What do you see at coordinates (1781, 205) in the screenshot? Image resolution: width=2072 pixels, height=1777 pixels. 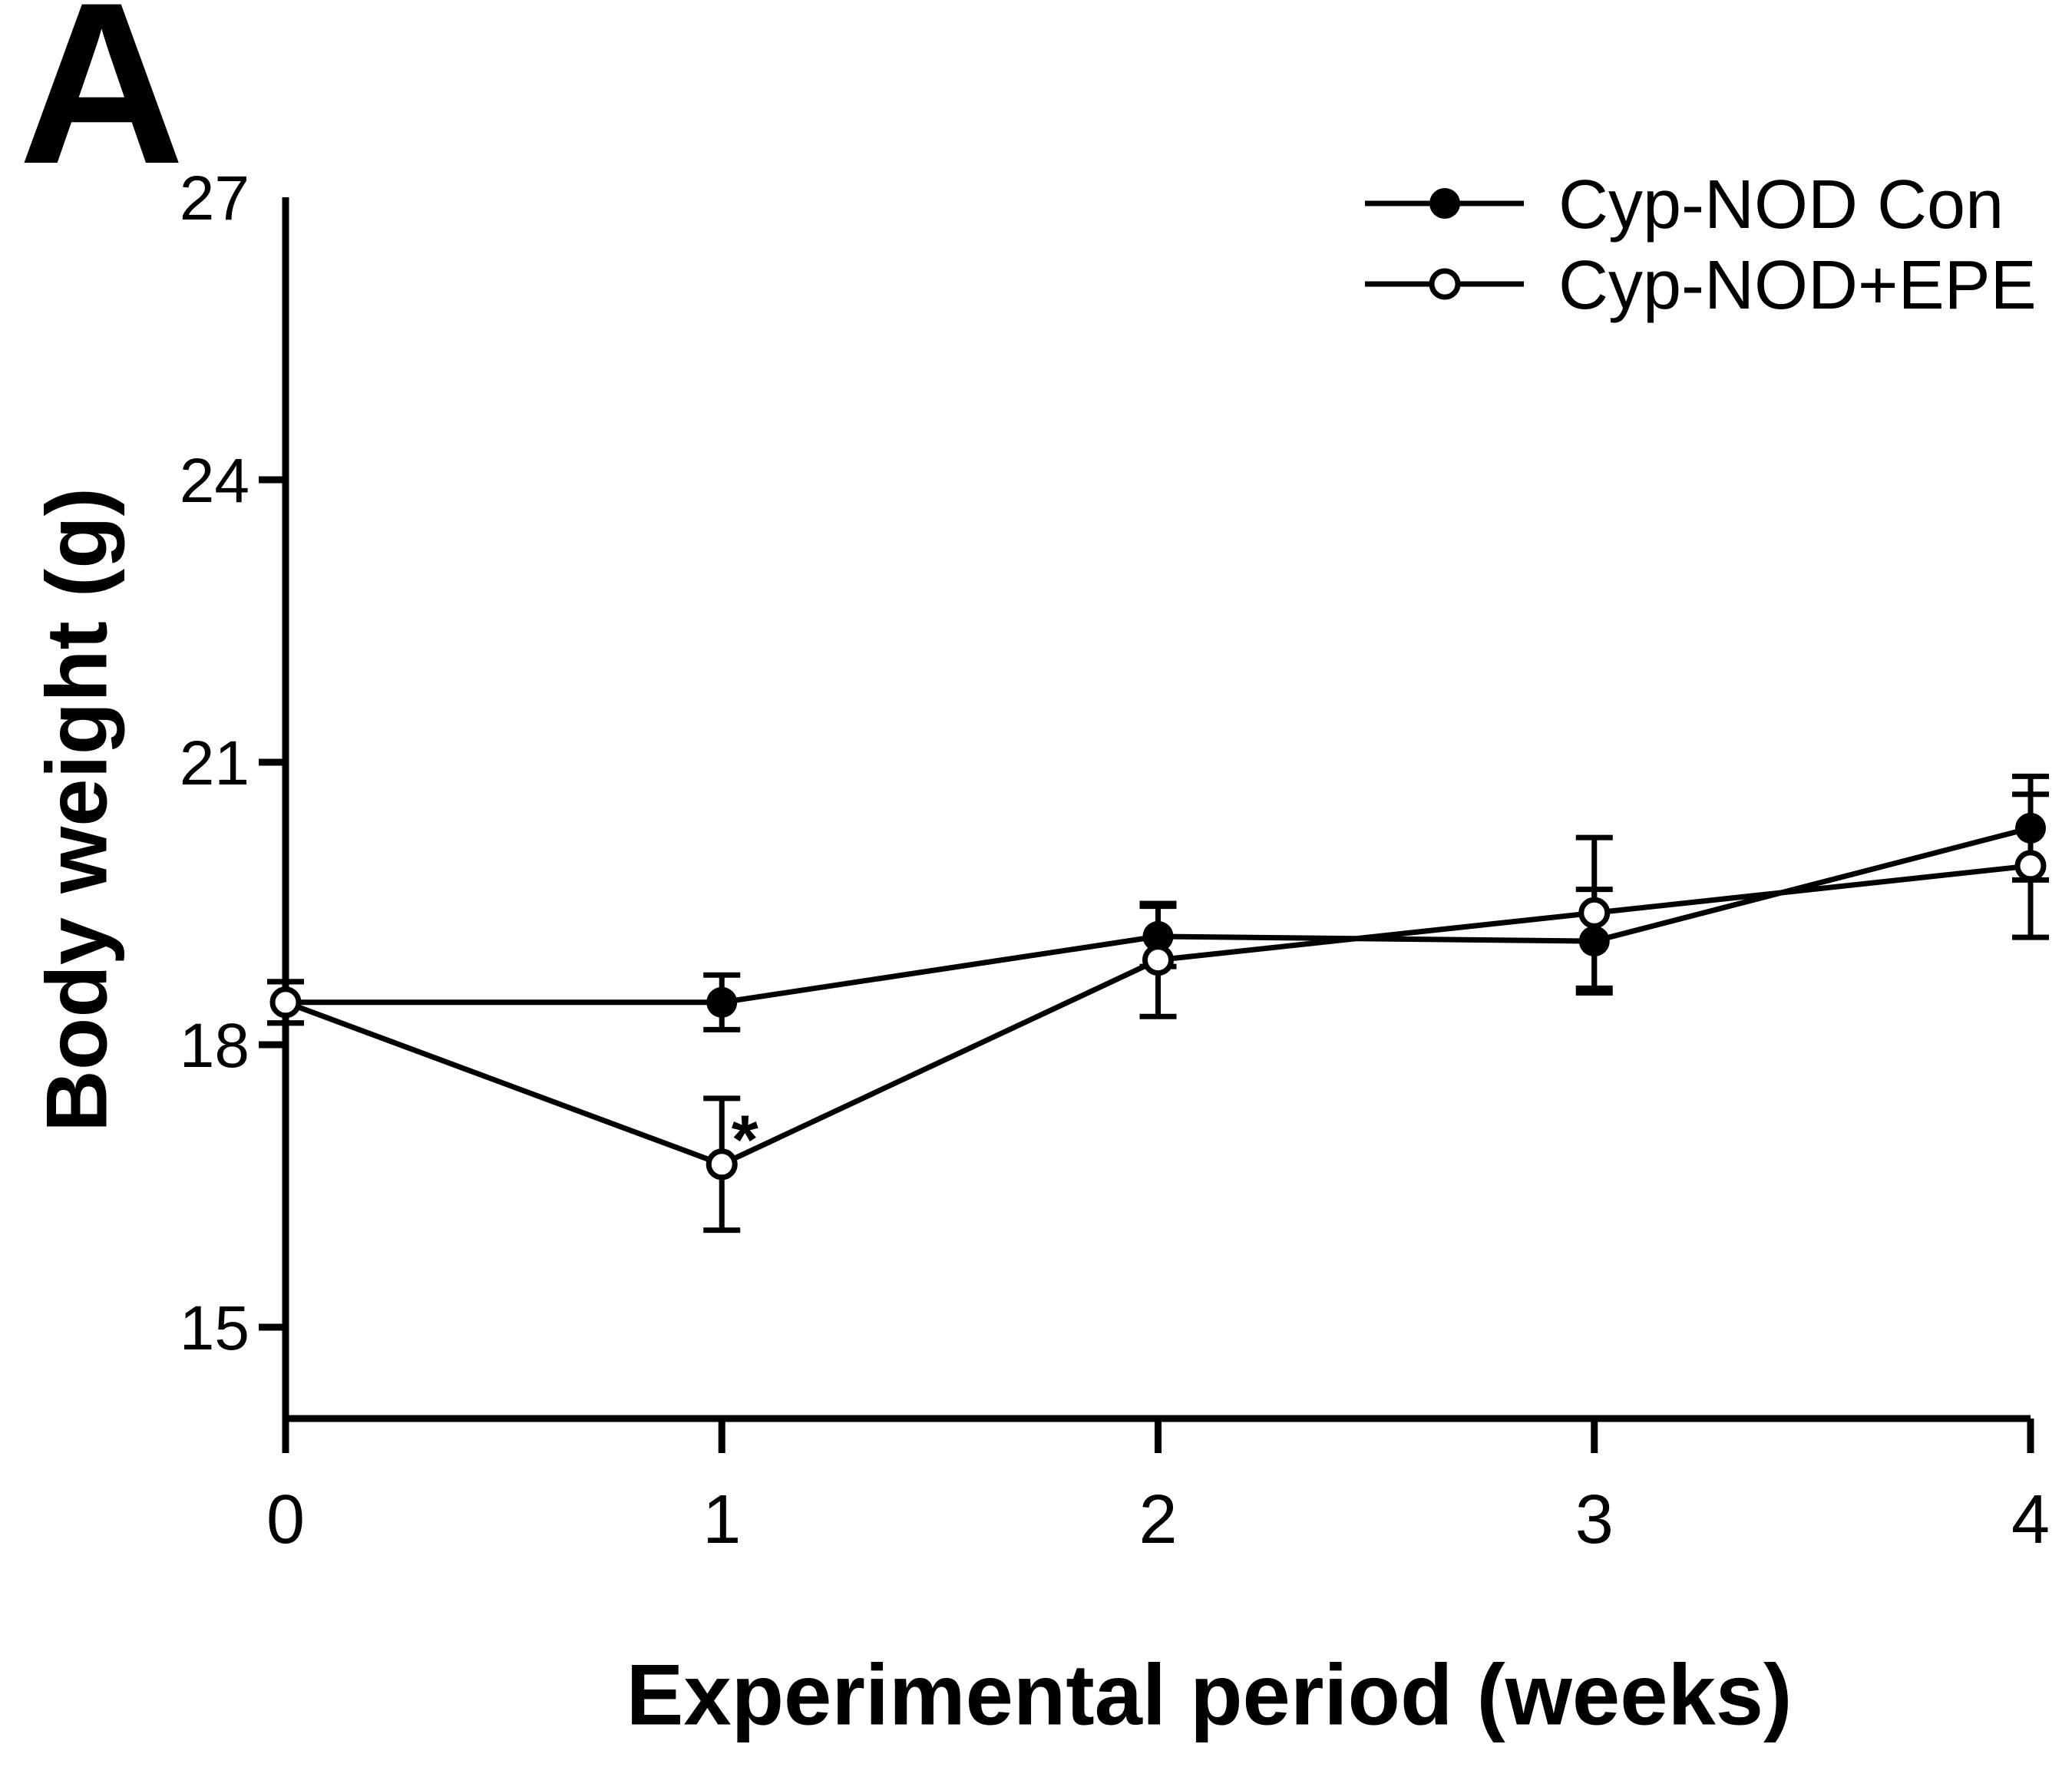 I see `legend-label: Cyp-NOD Con` at bounding box center [1781, 205].